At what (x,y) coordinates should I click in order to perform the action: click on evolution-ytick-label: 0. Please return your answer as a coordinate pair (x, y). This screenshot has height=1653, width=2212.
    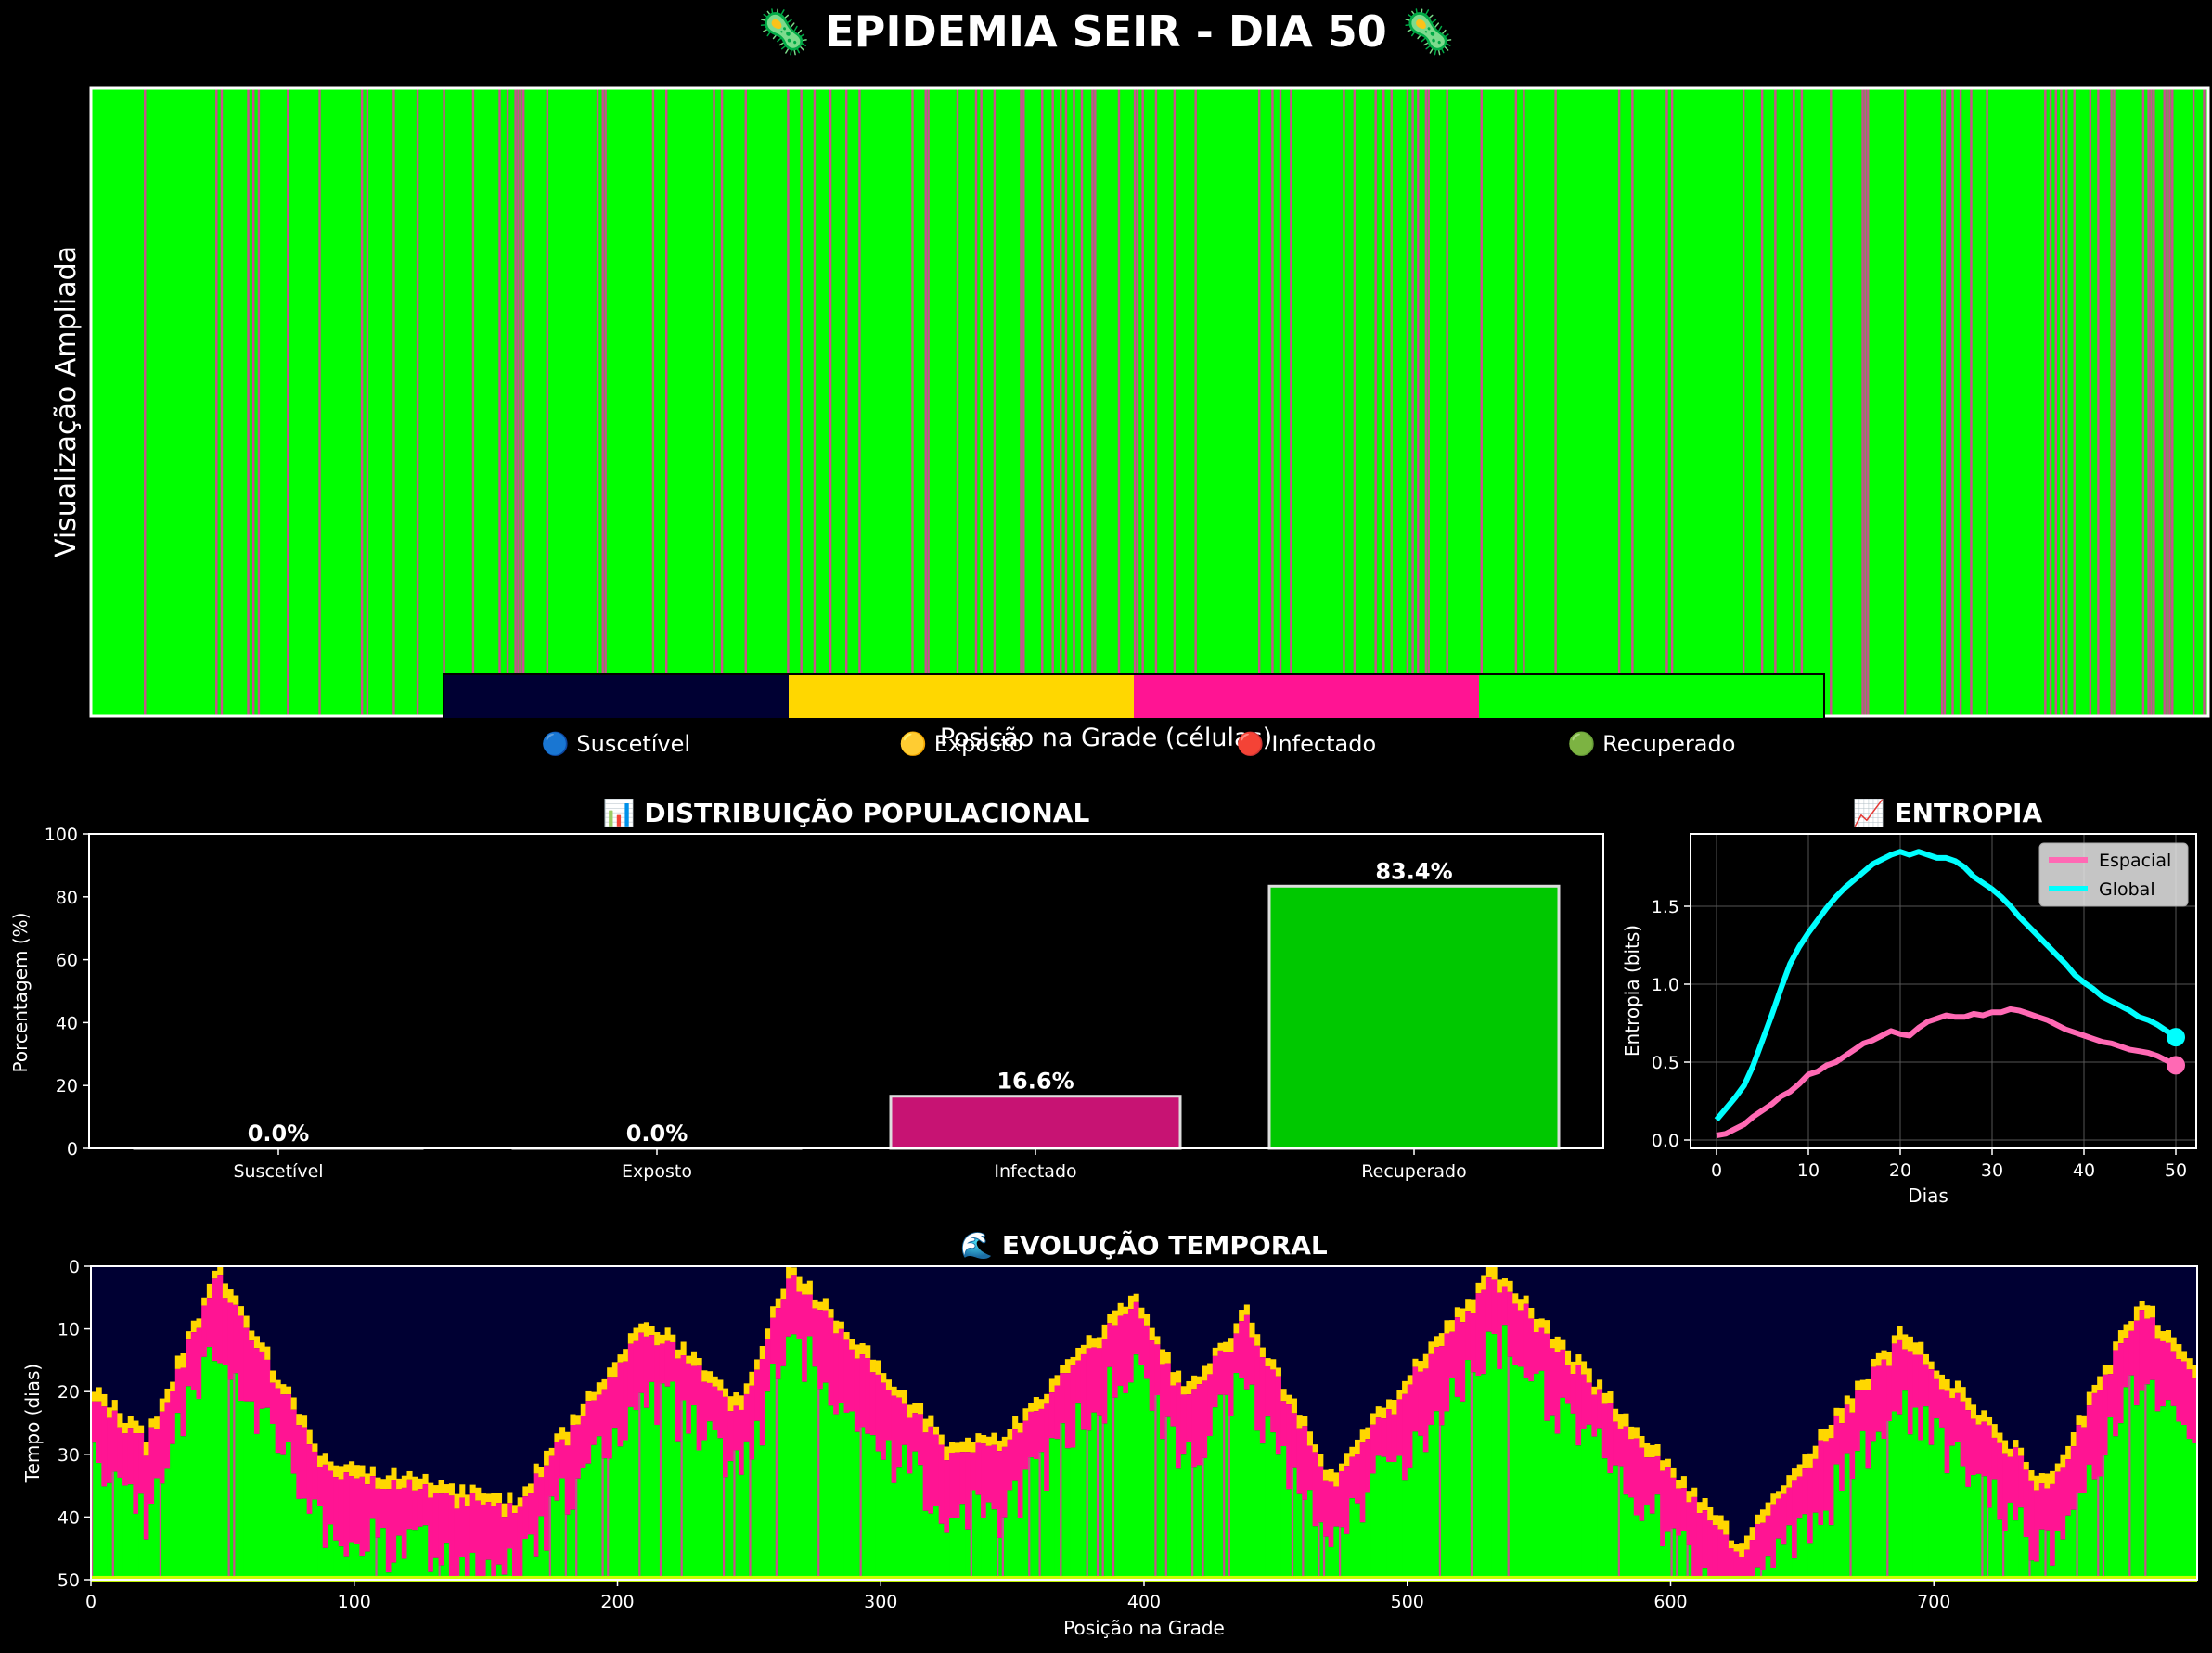
    Looking at the image, I should click on (75, 1267).